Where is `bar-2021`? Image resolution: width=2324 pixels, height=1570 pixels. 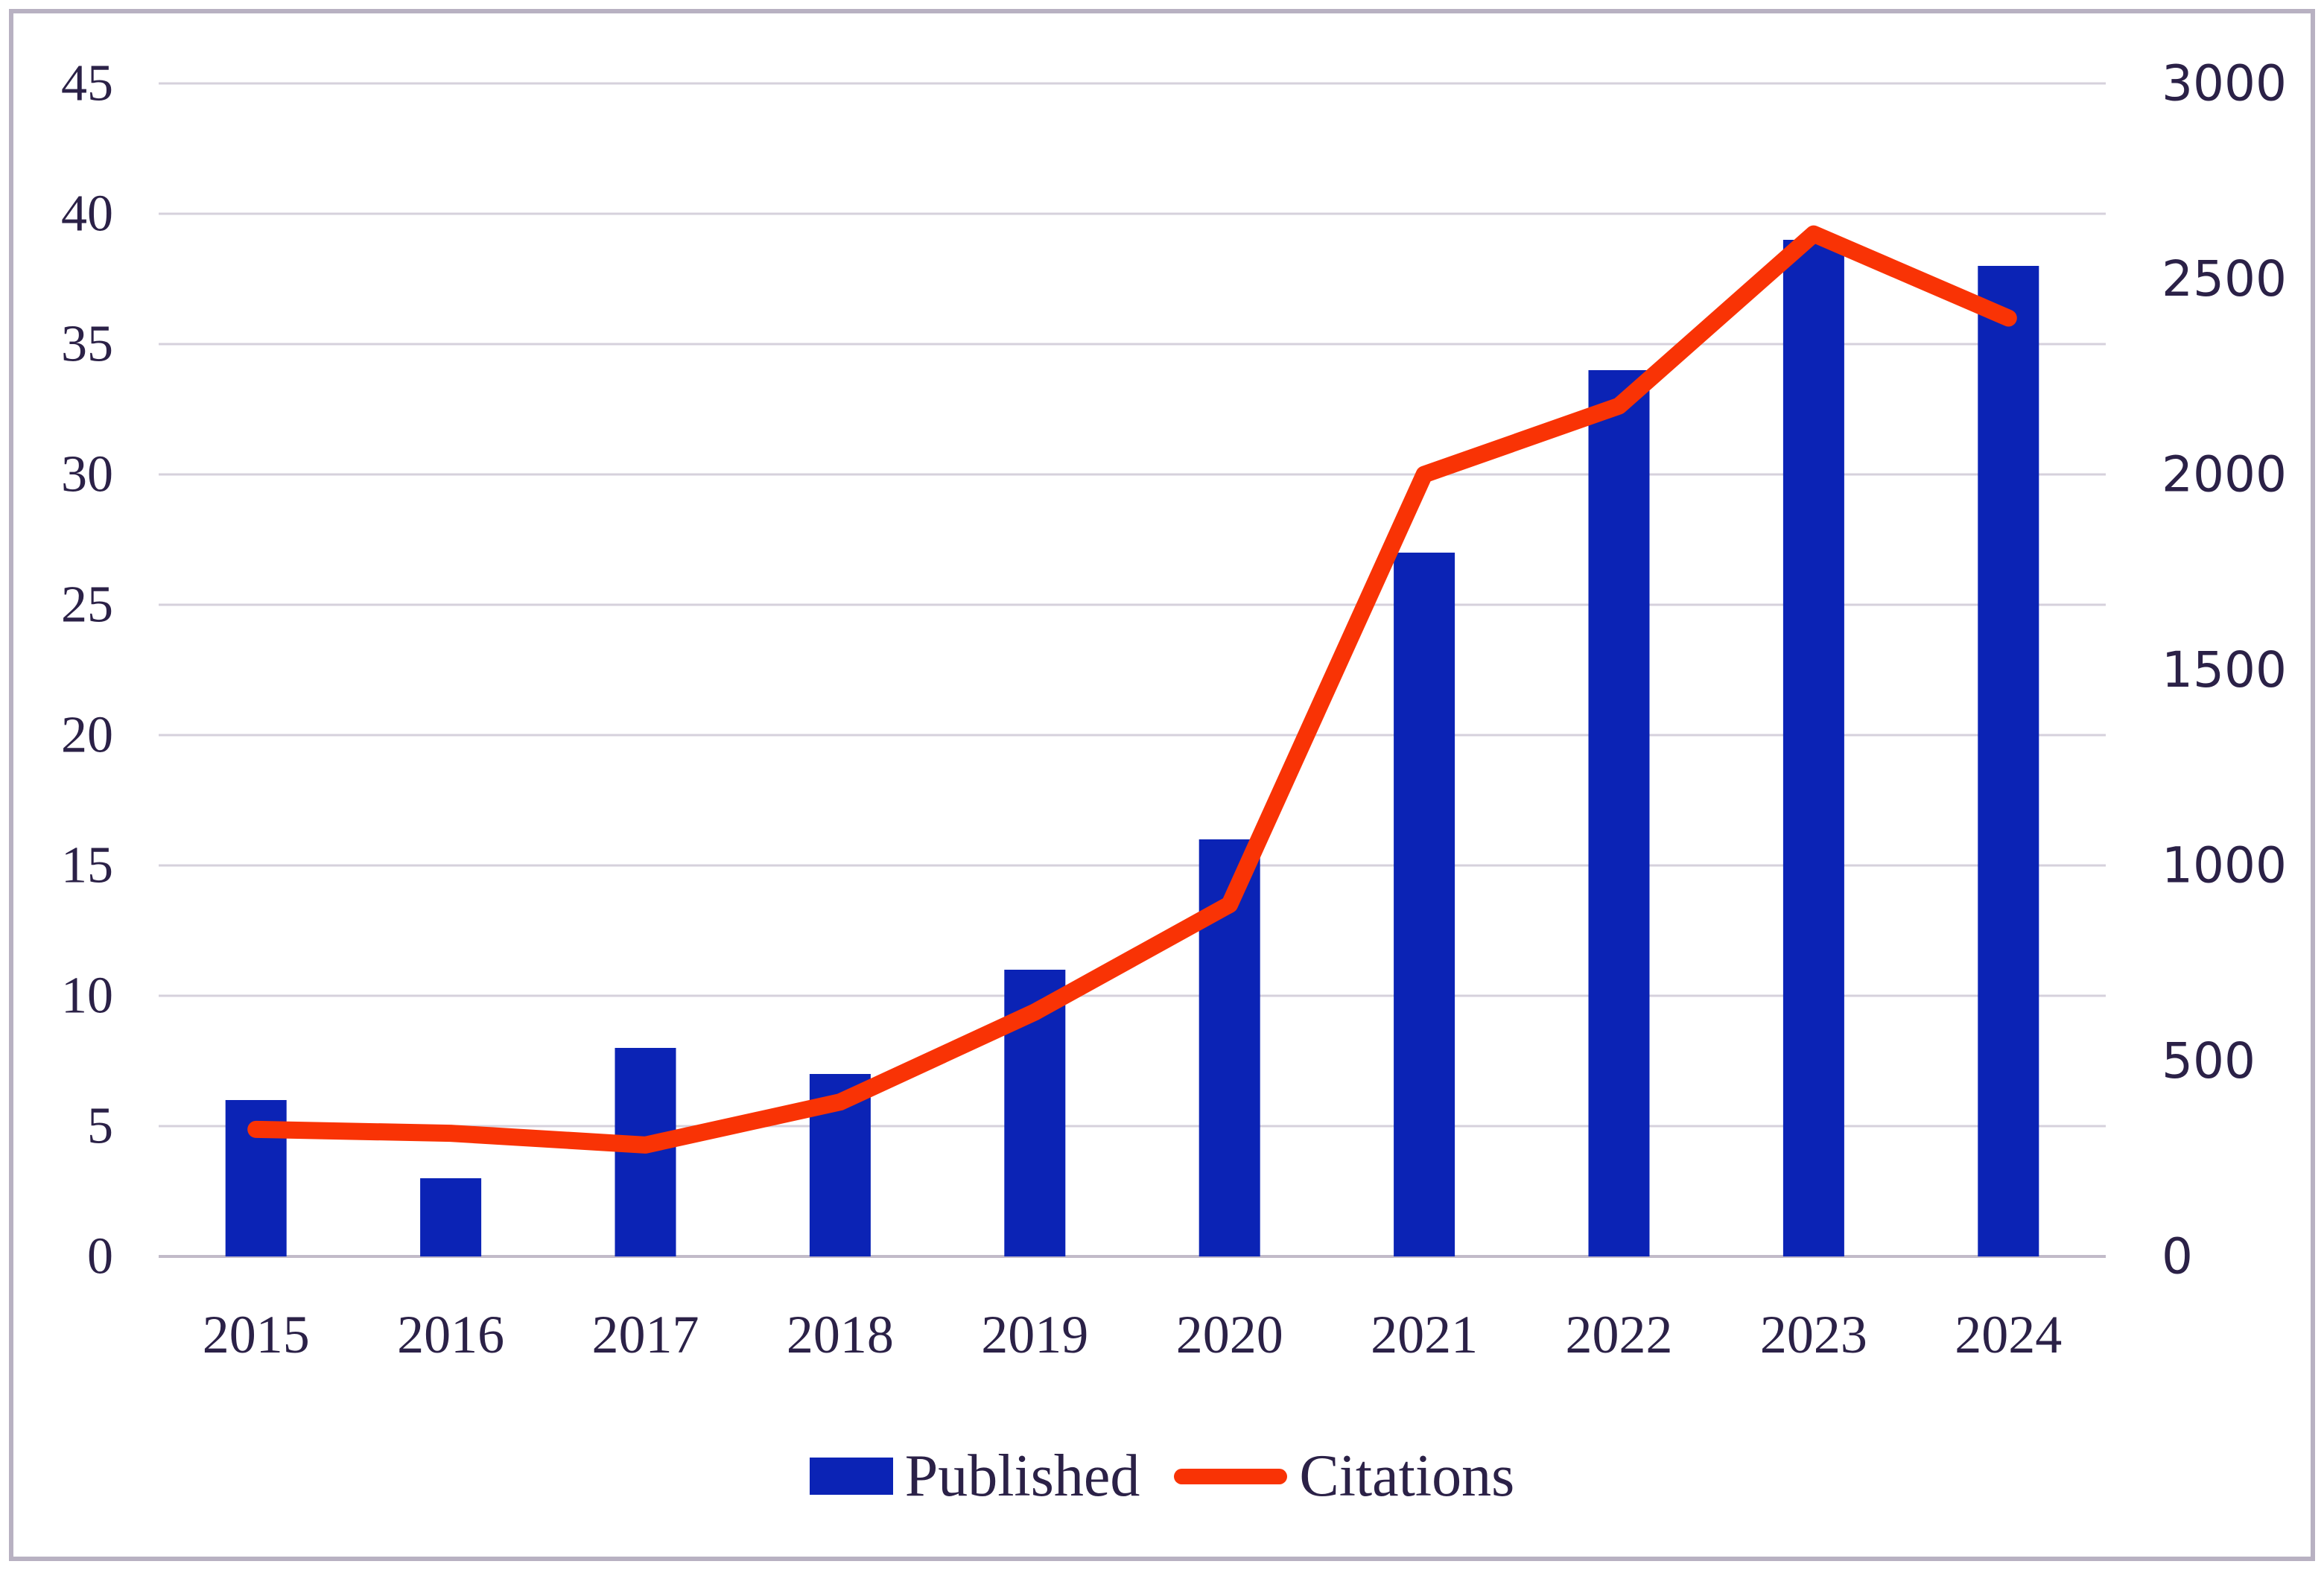 bar-2021 is located at coordinates (1424, 904).